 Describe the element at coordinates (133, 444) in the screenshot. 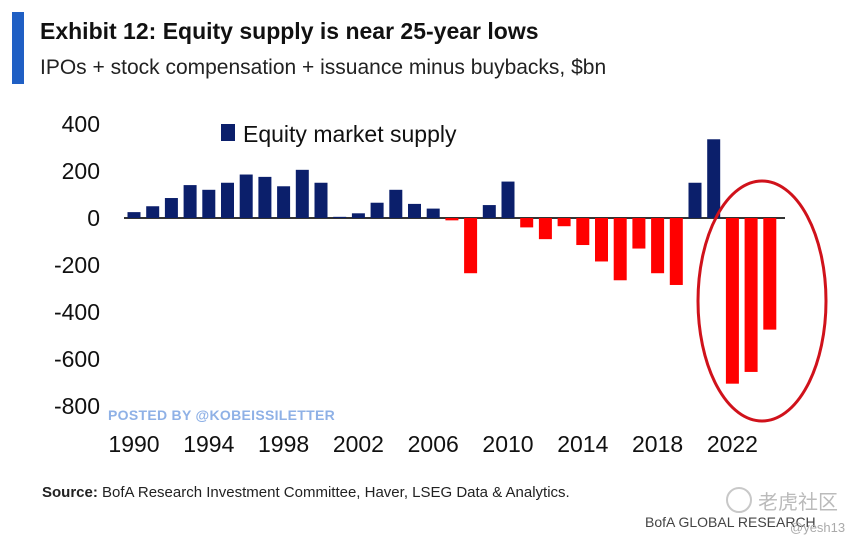

I see `x-tick-label: 1990` at that location.